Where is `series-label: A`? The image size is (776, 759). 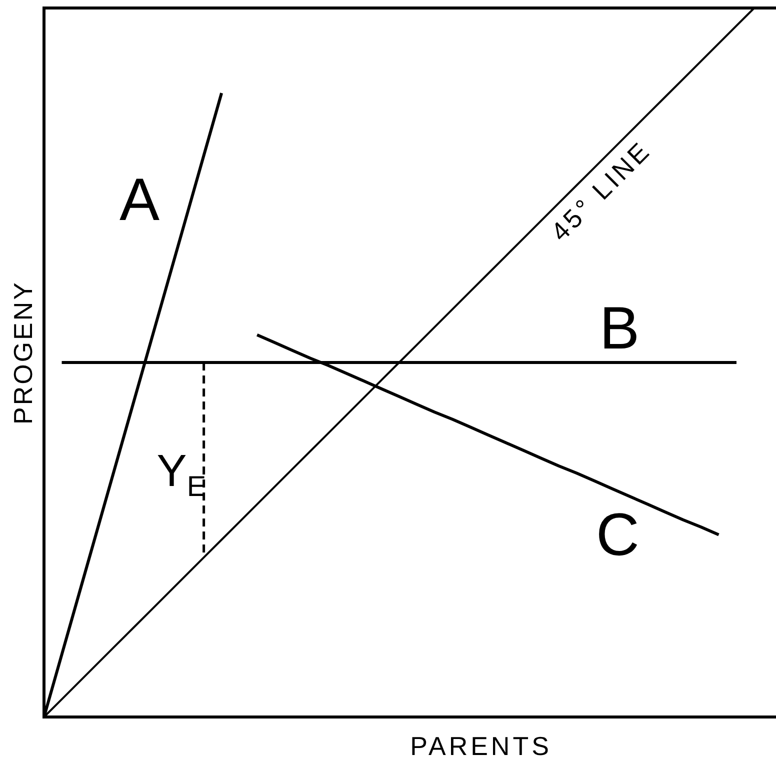 series-label: A is located at coordinates (140, 200).